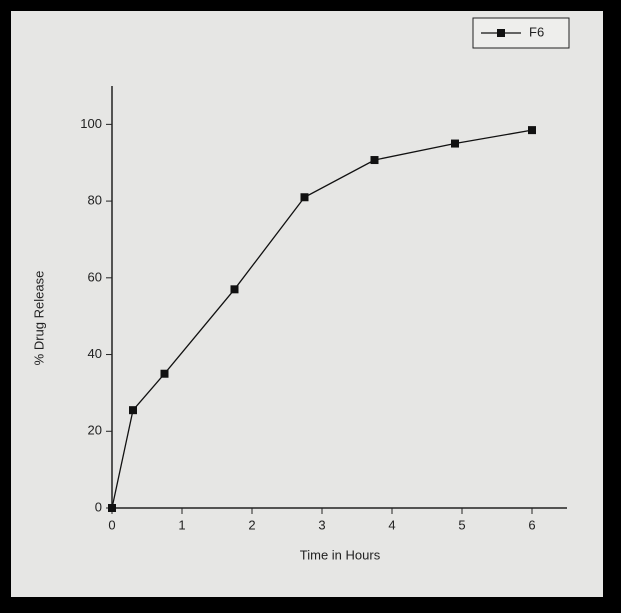 Image resolution: width=621 pixels, height=613 pixels. I want to click on y-tick-label: 100, so click(91, 123).